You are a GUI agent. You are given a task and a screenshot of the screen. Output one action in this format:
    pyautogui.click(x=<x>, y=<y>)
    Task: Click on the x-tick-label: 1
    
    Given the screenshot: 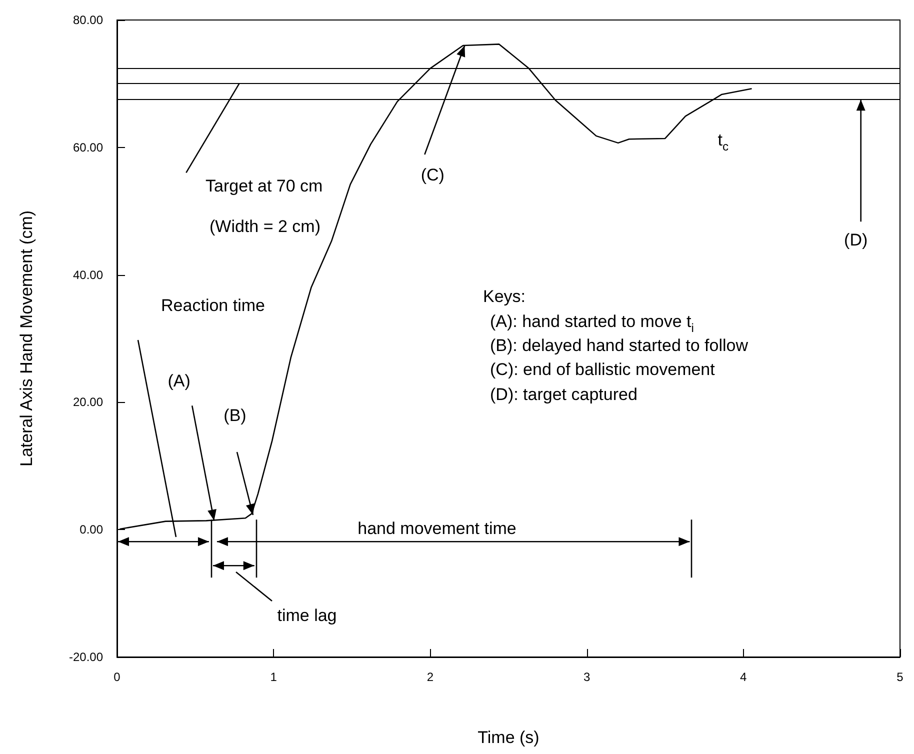 What is the action you would take?
    pyautogui.click(x=274, y=677)
    